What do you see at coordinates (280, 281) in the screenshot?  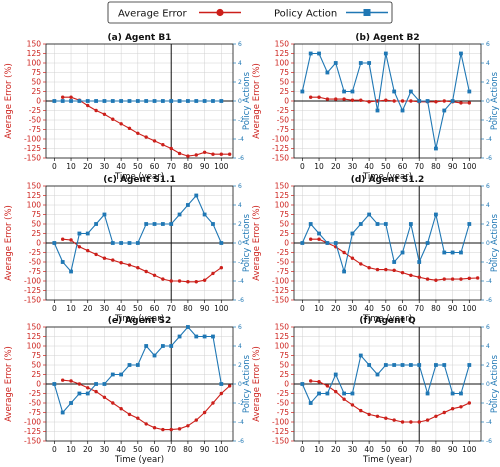 I see `y-tick-label-left: -100` at bounding box center [280, 281].